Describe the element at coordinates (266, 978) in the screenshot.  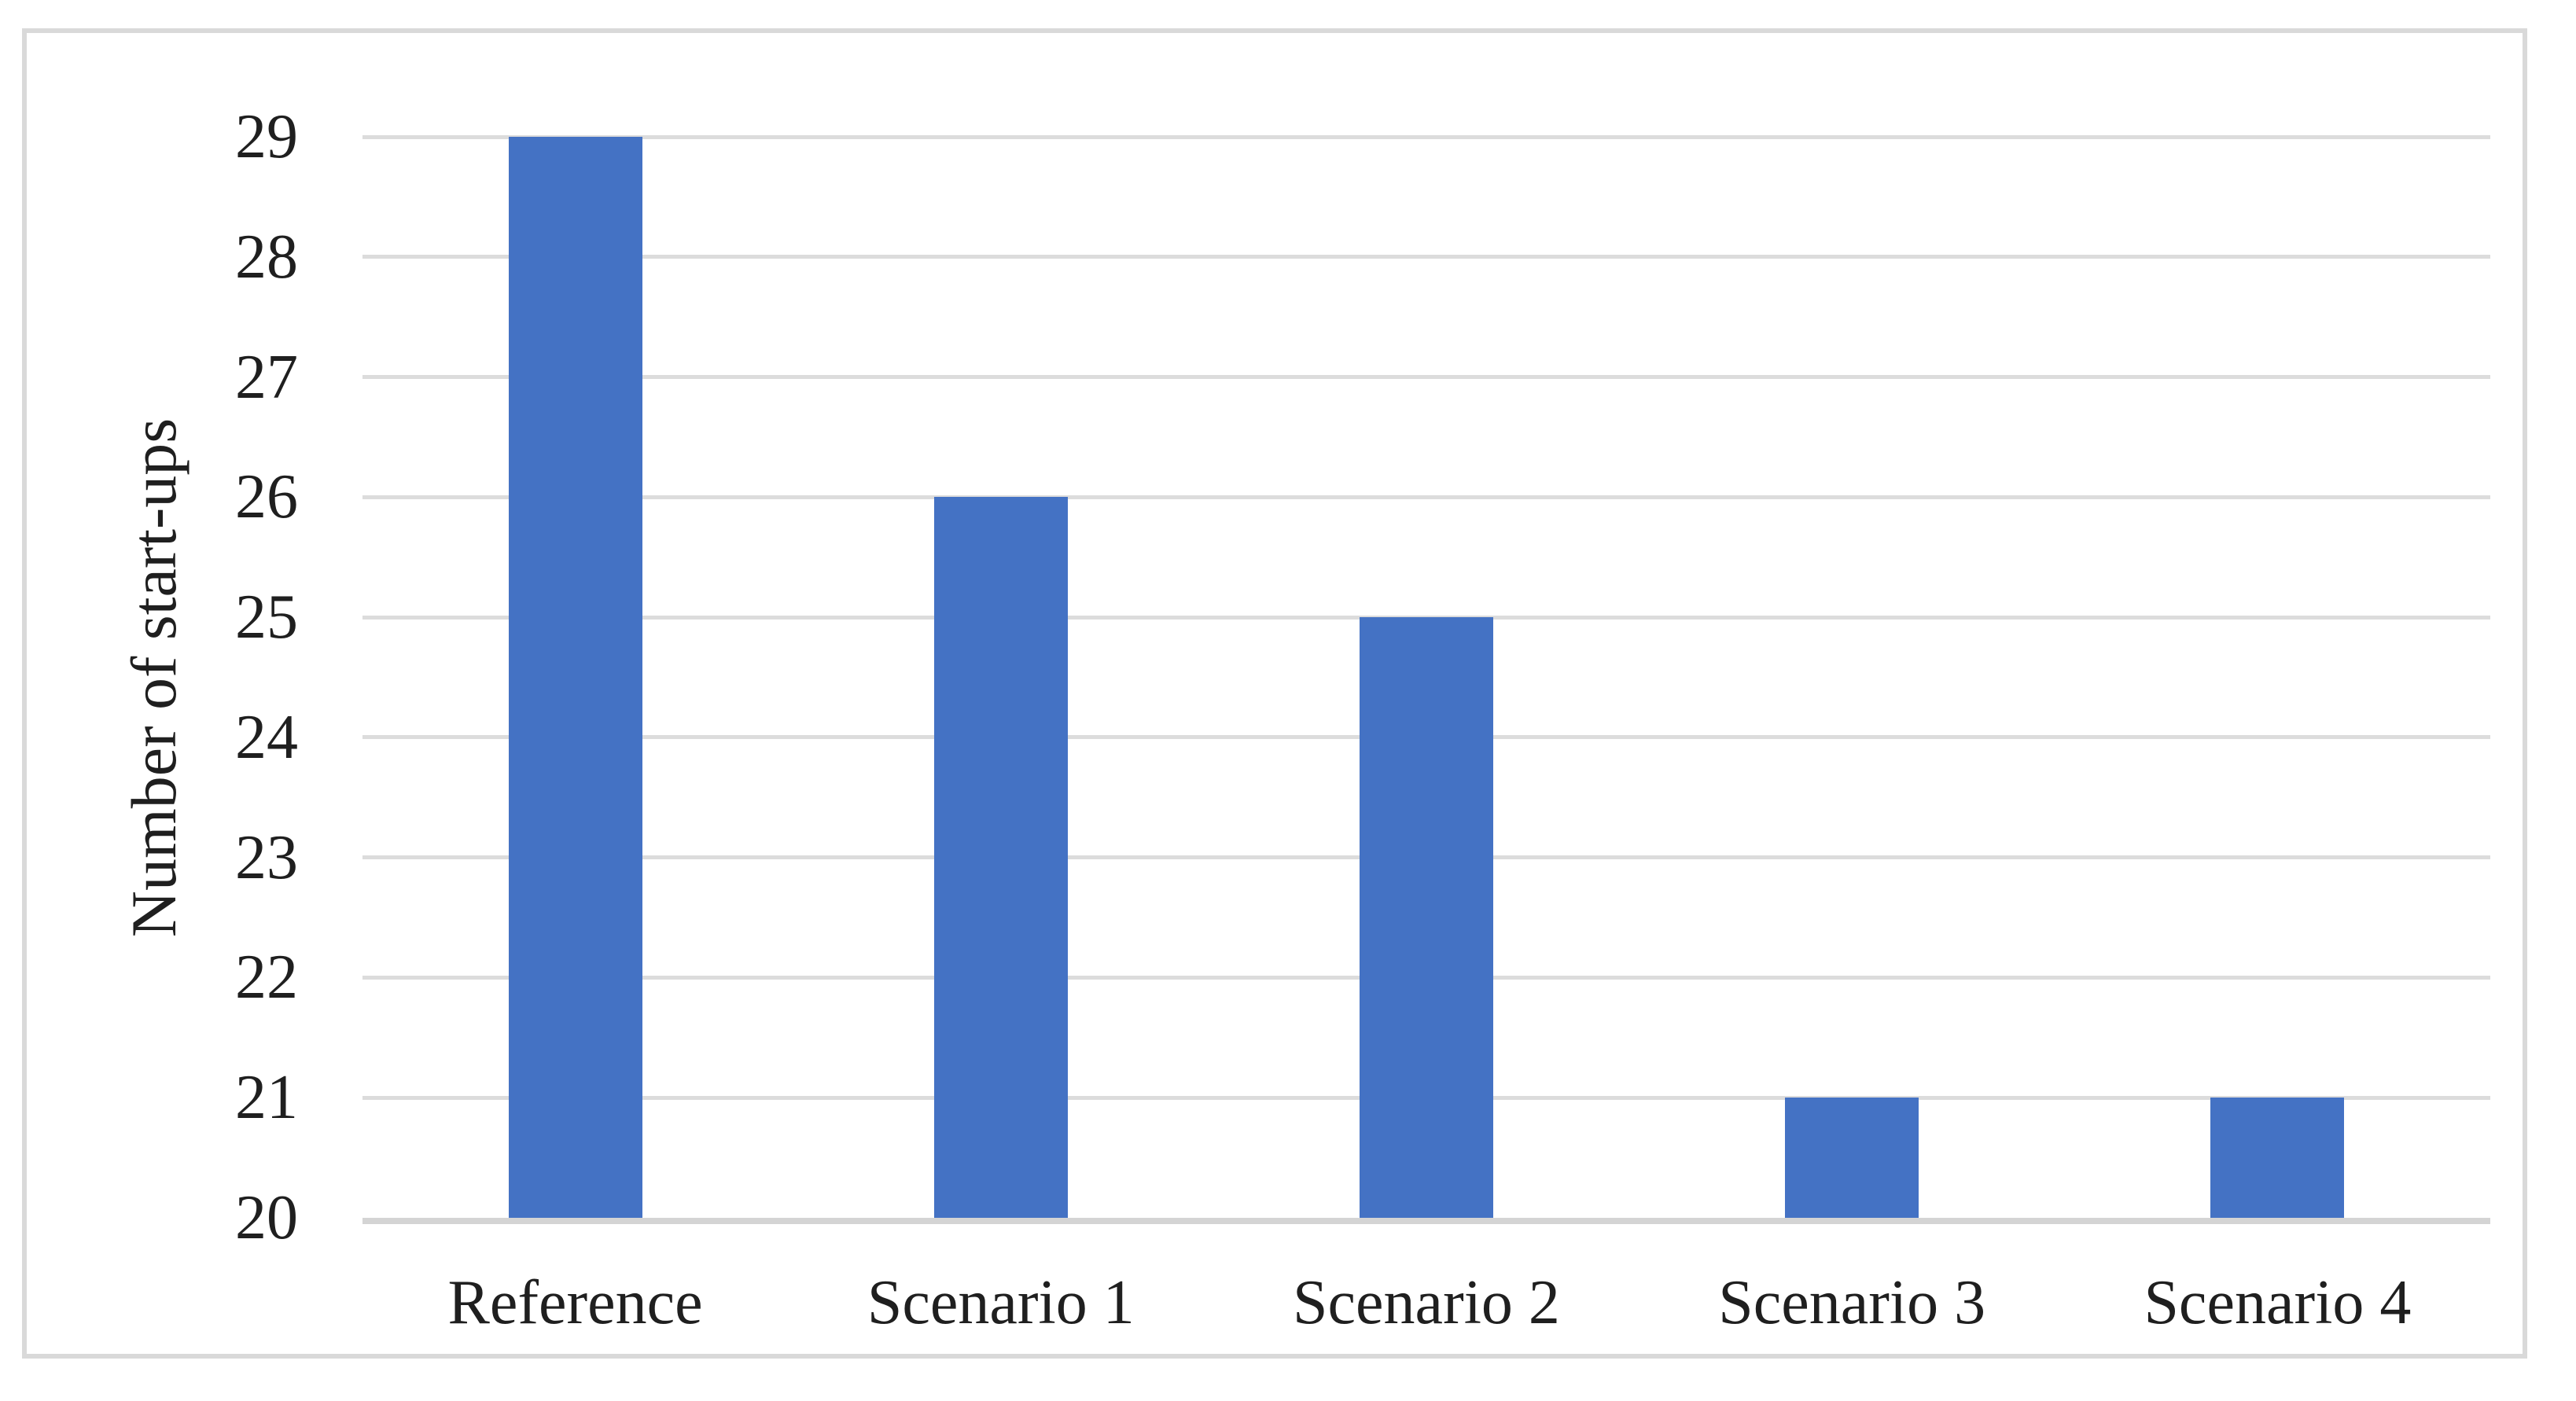
I see `y-tick-label-22: 22` at that location.